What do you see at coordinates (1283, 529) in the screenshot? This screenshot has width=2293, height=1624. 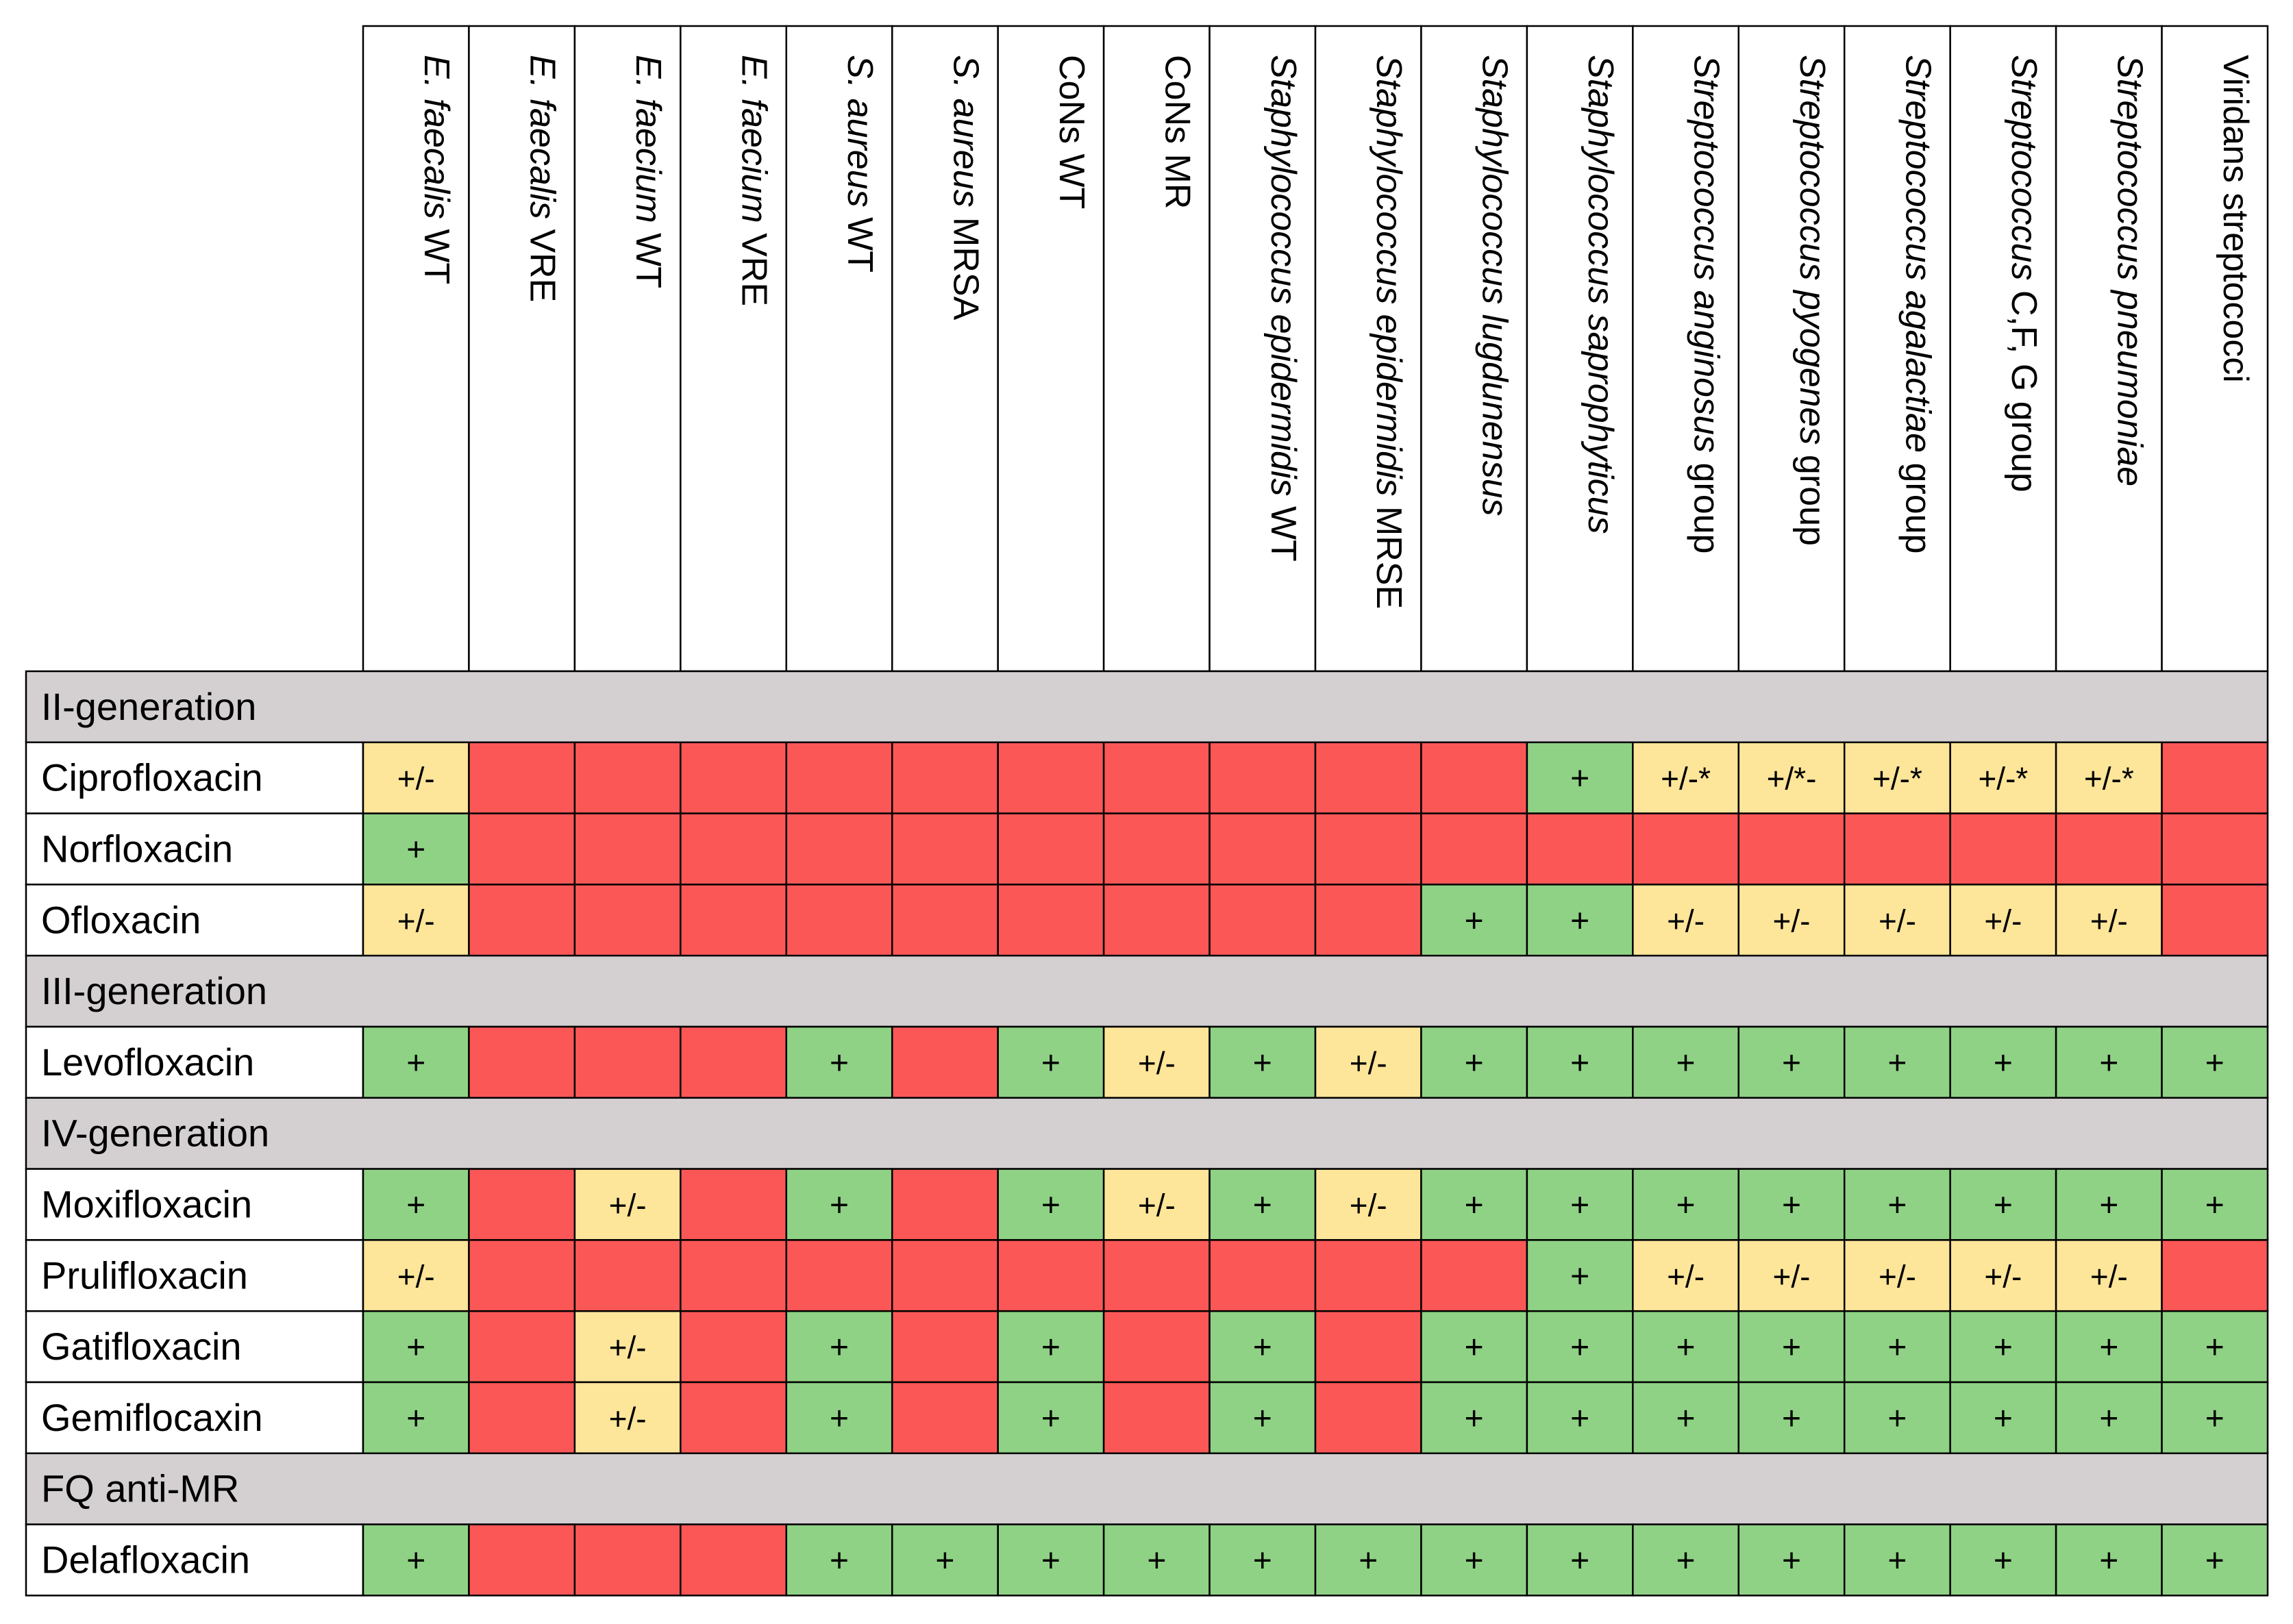 I see `column-suffix: WT` at bounding box center [1283, 529].